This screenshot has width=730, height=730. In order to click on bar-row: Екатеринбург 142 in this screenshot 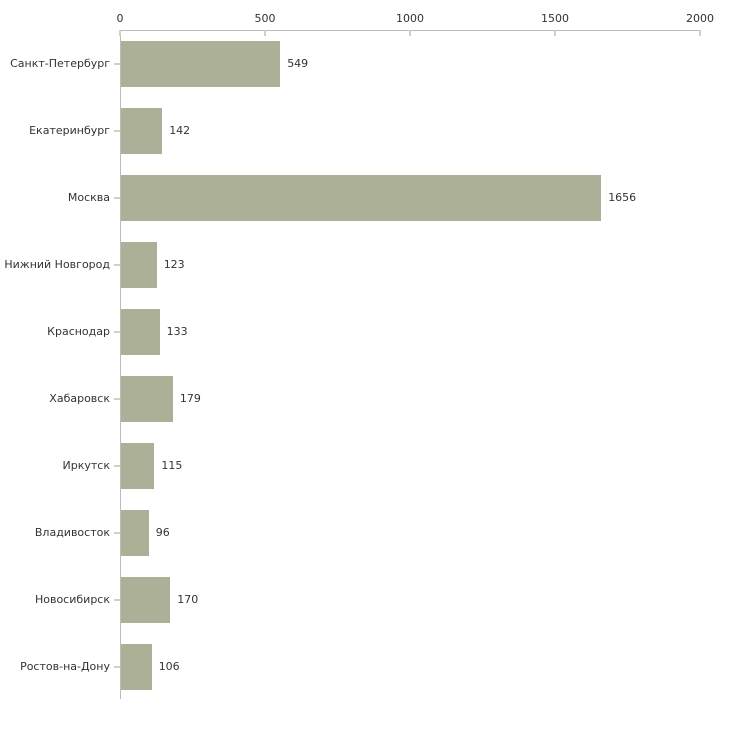, I will do `click(365, 130)`.